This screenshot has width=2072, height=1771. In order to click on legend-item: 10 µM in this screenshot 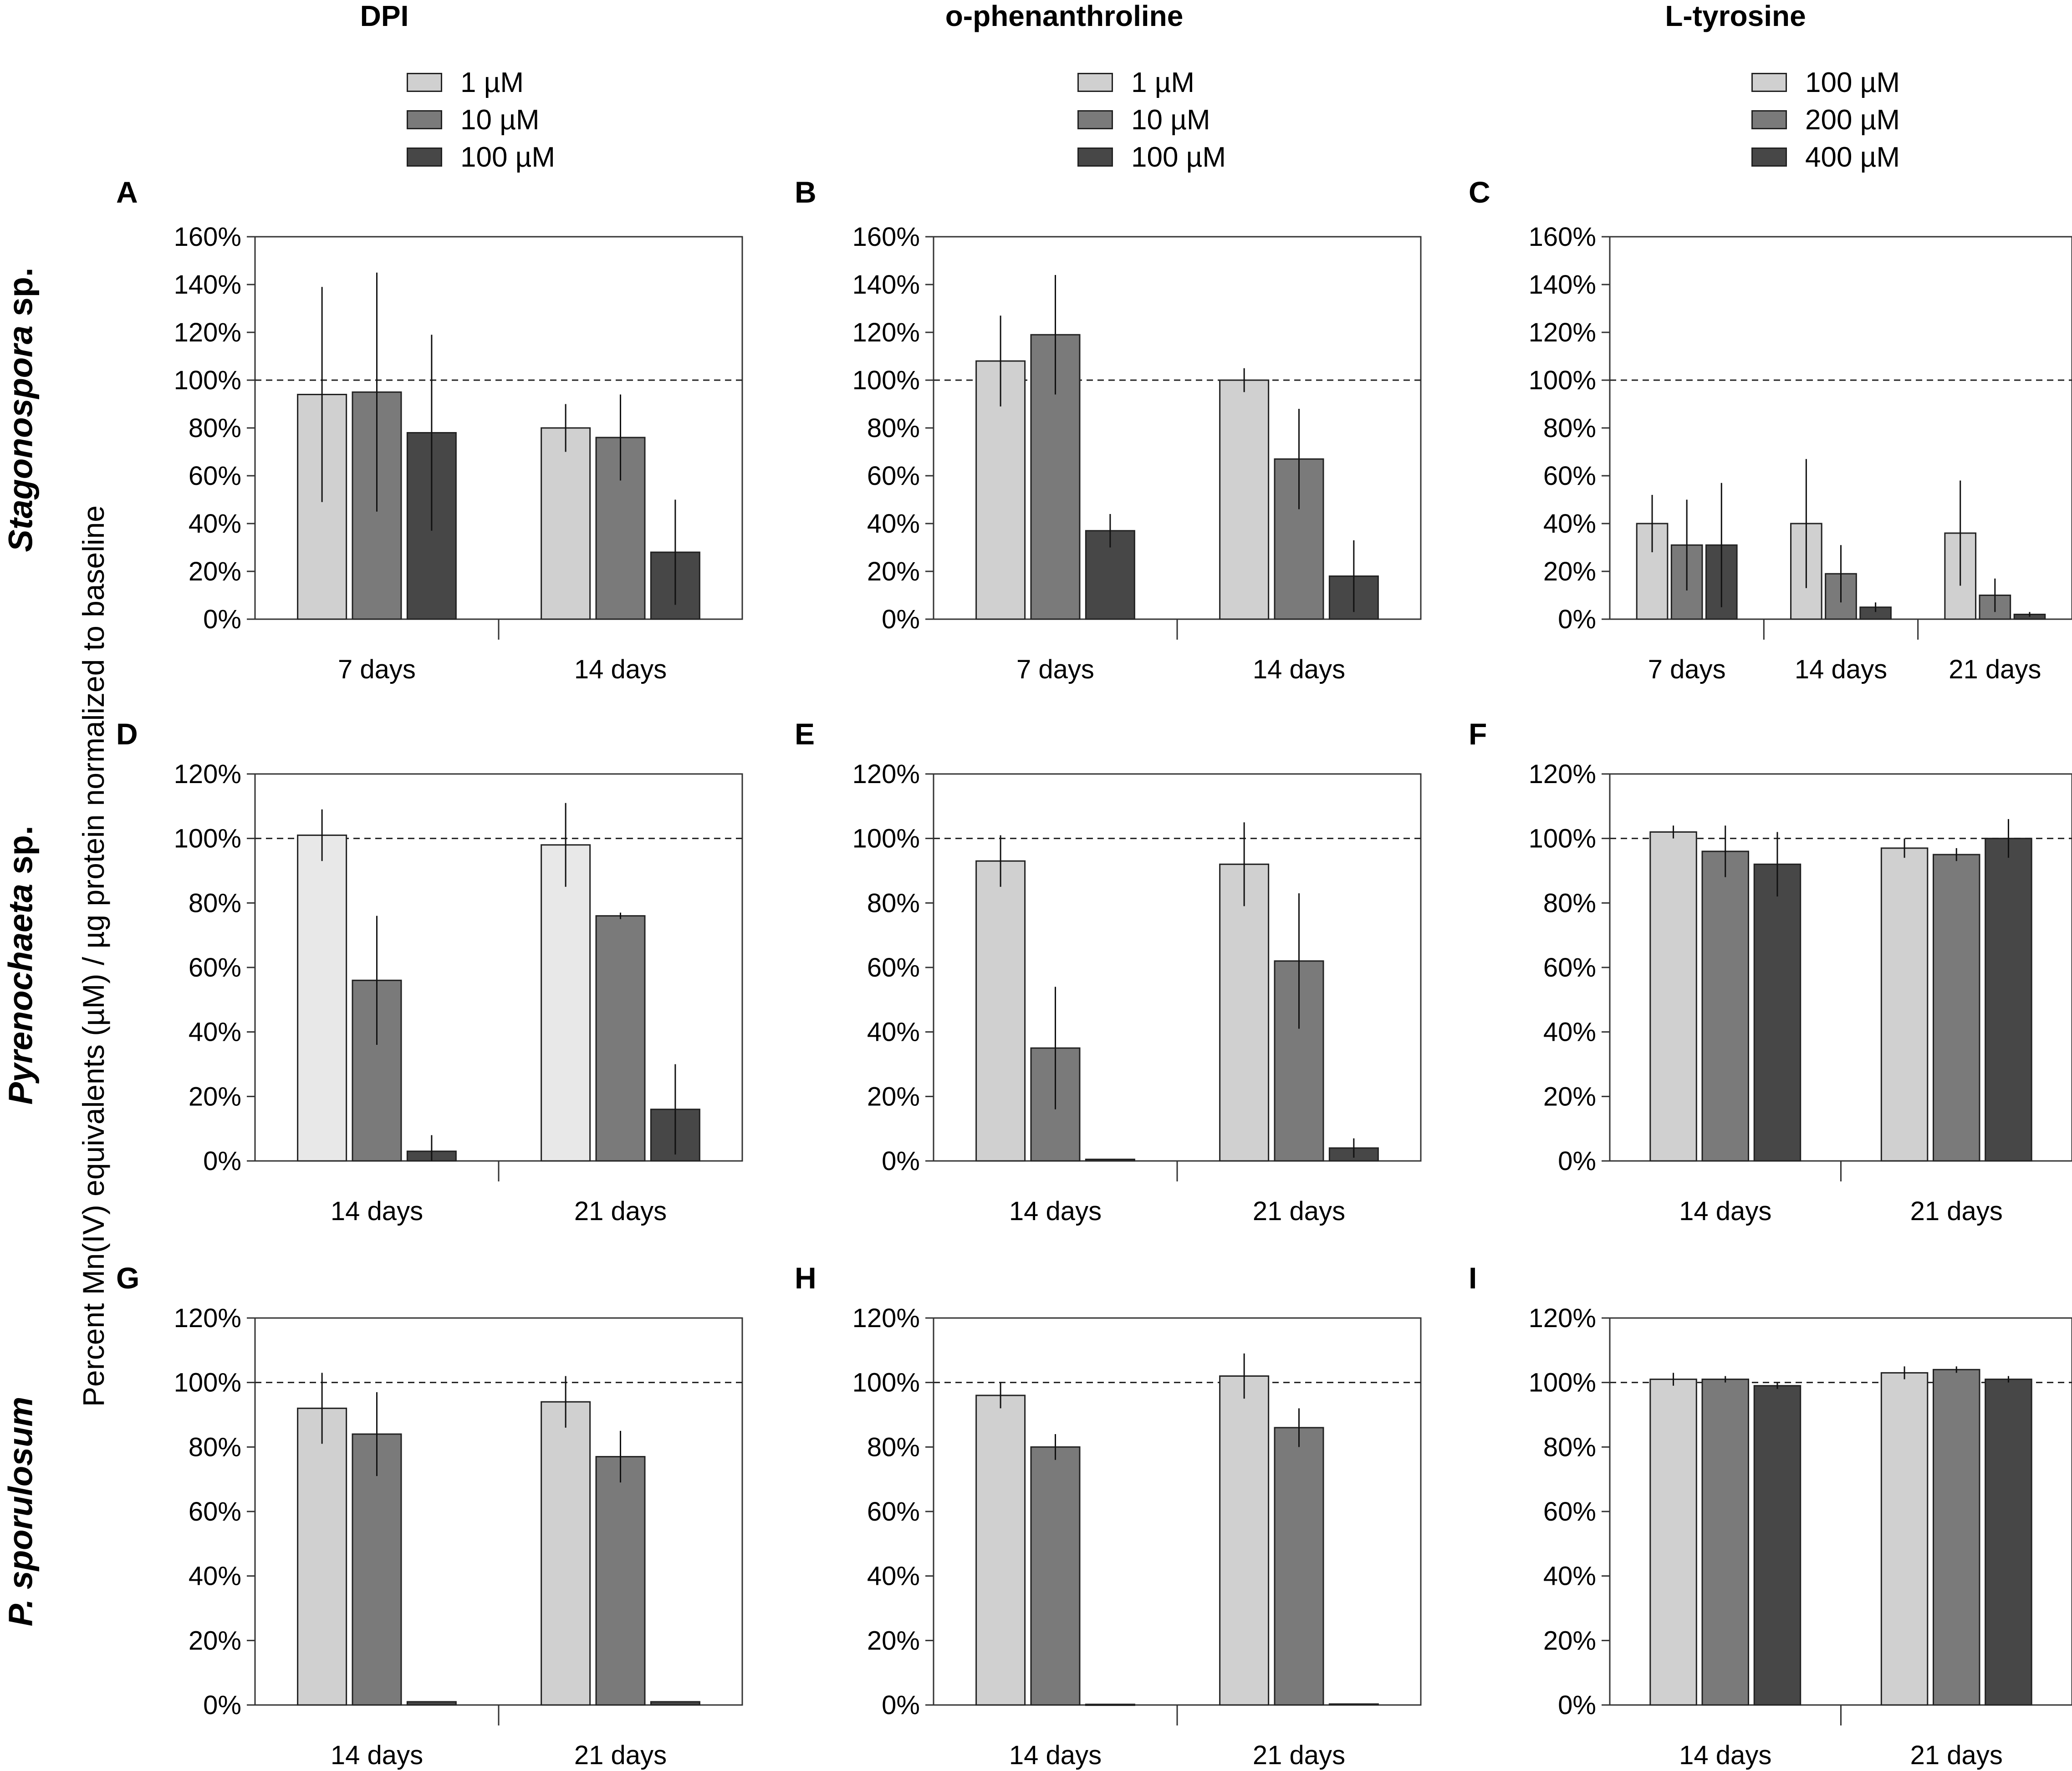, I will do `click(481, 120)`.